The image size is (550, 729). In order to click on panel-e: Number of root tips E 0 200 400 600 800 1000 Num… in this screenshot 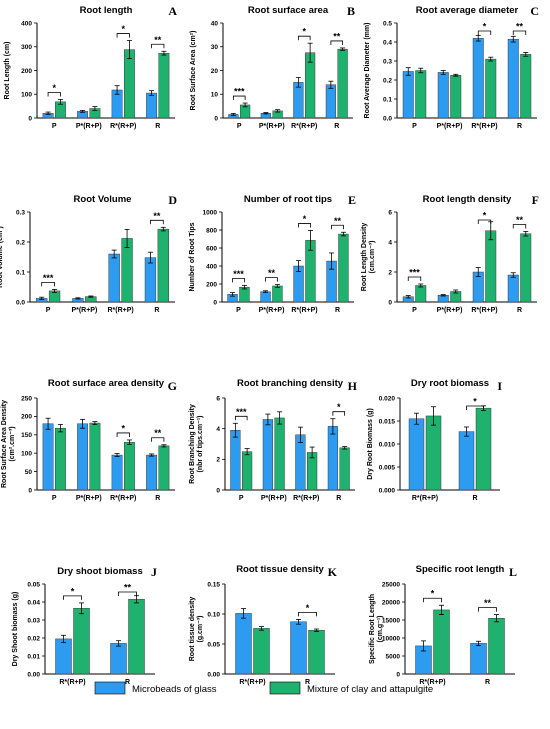, I will do `click(272, 253)`.